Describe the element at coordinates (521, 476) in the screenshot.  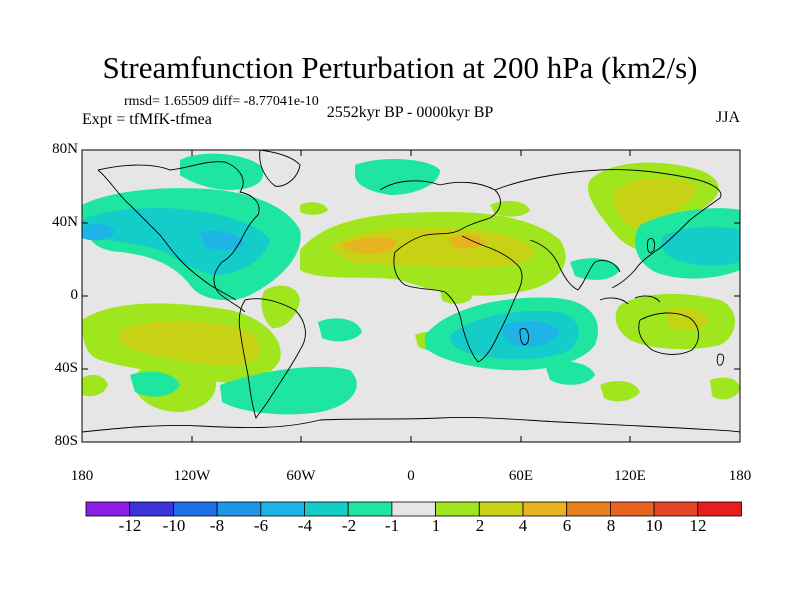
I see `lon-label: 60E` at that location.